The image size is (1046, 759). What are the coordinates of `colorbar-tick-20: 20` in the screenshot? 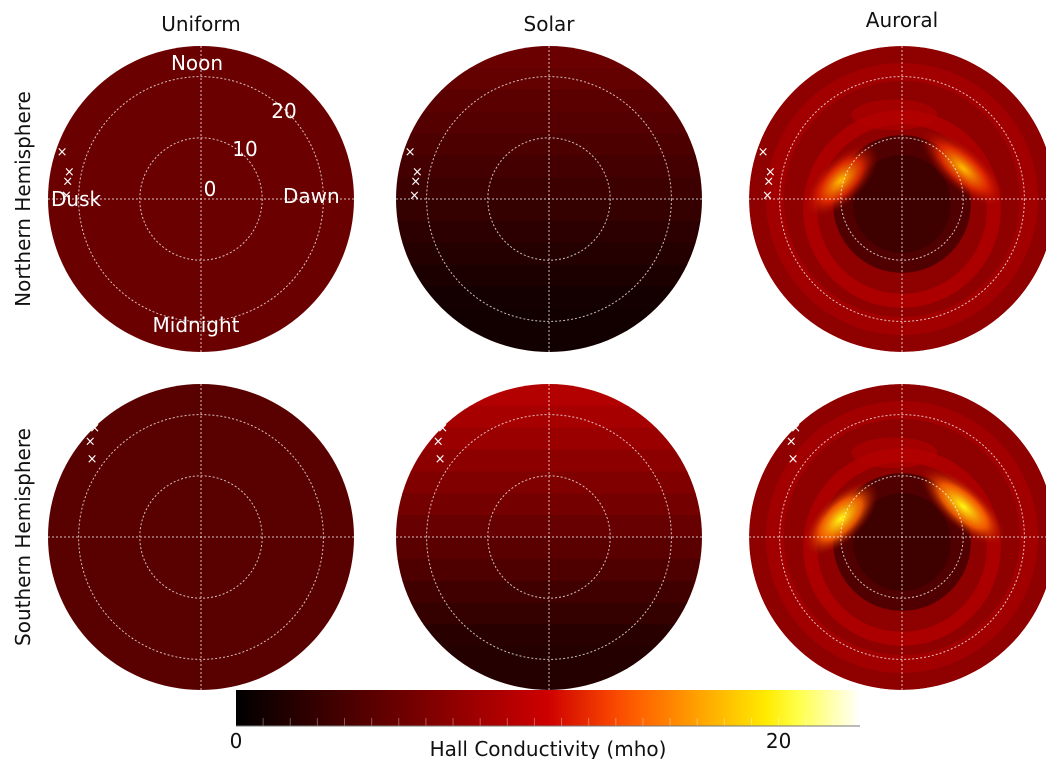 It's located at (778, 741).